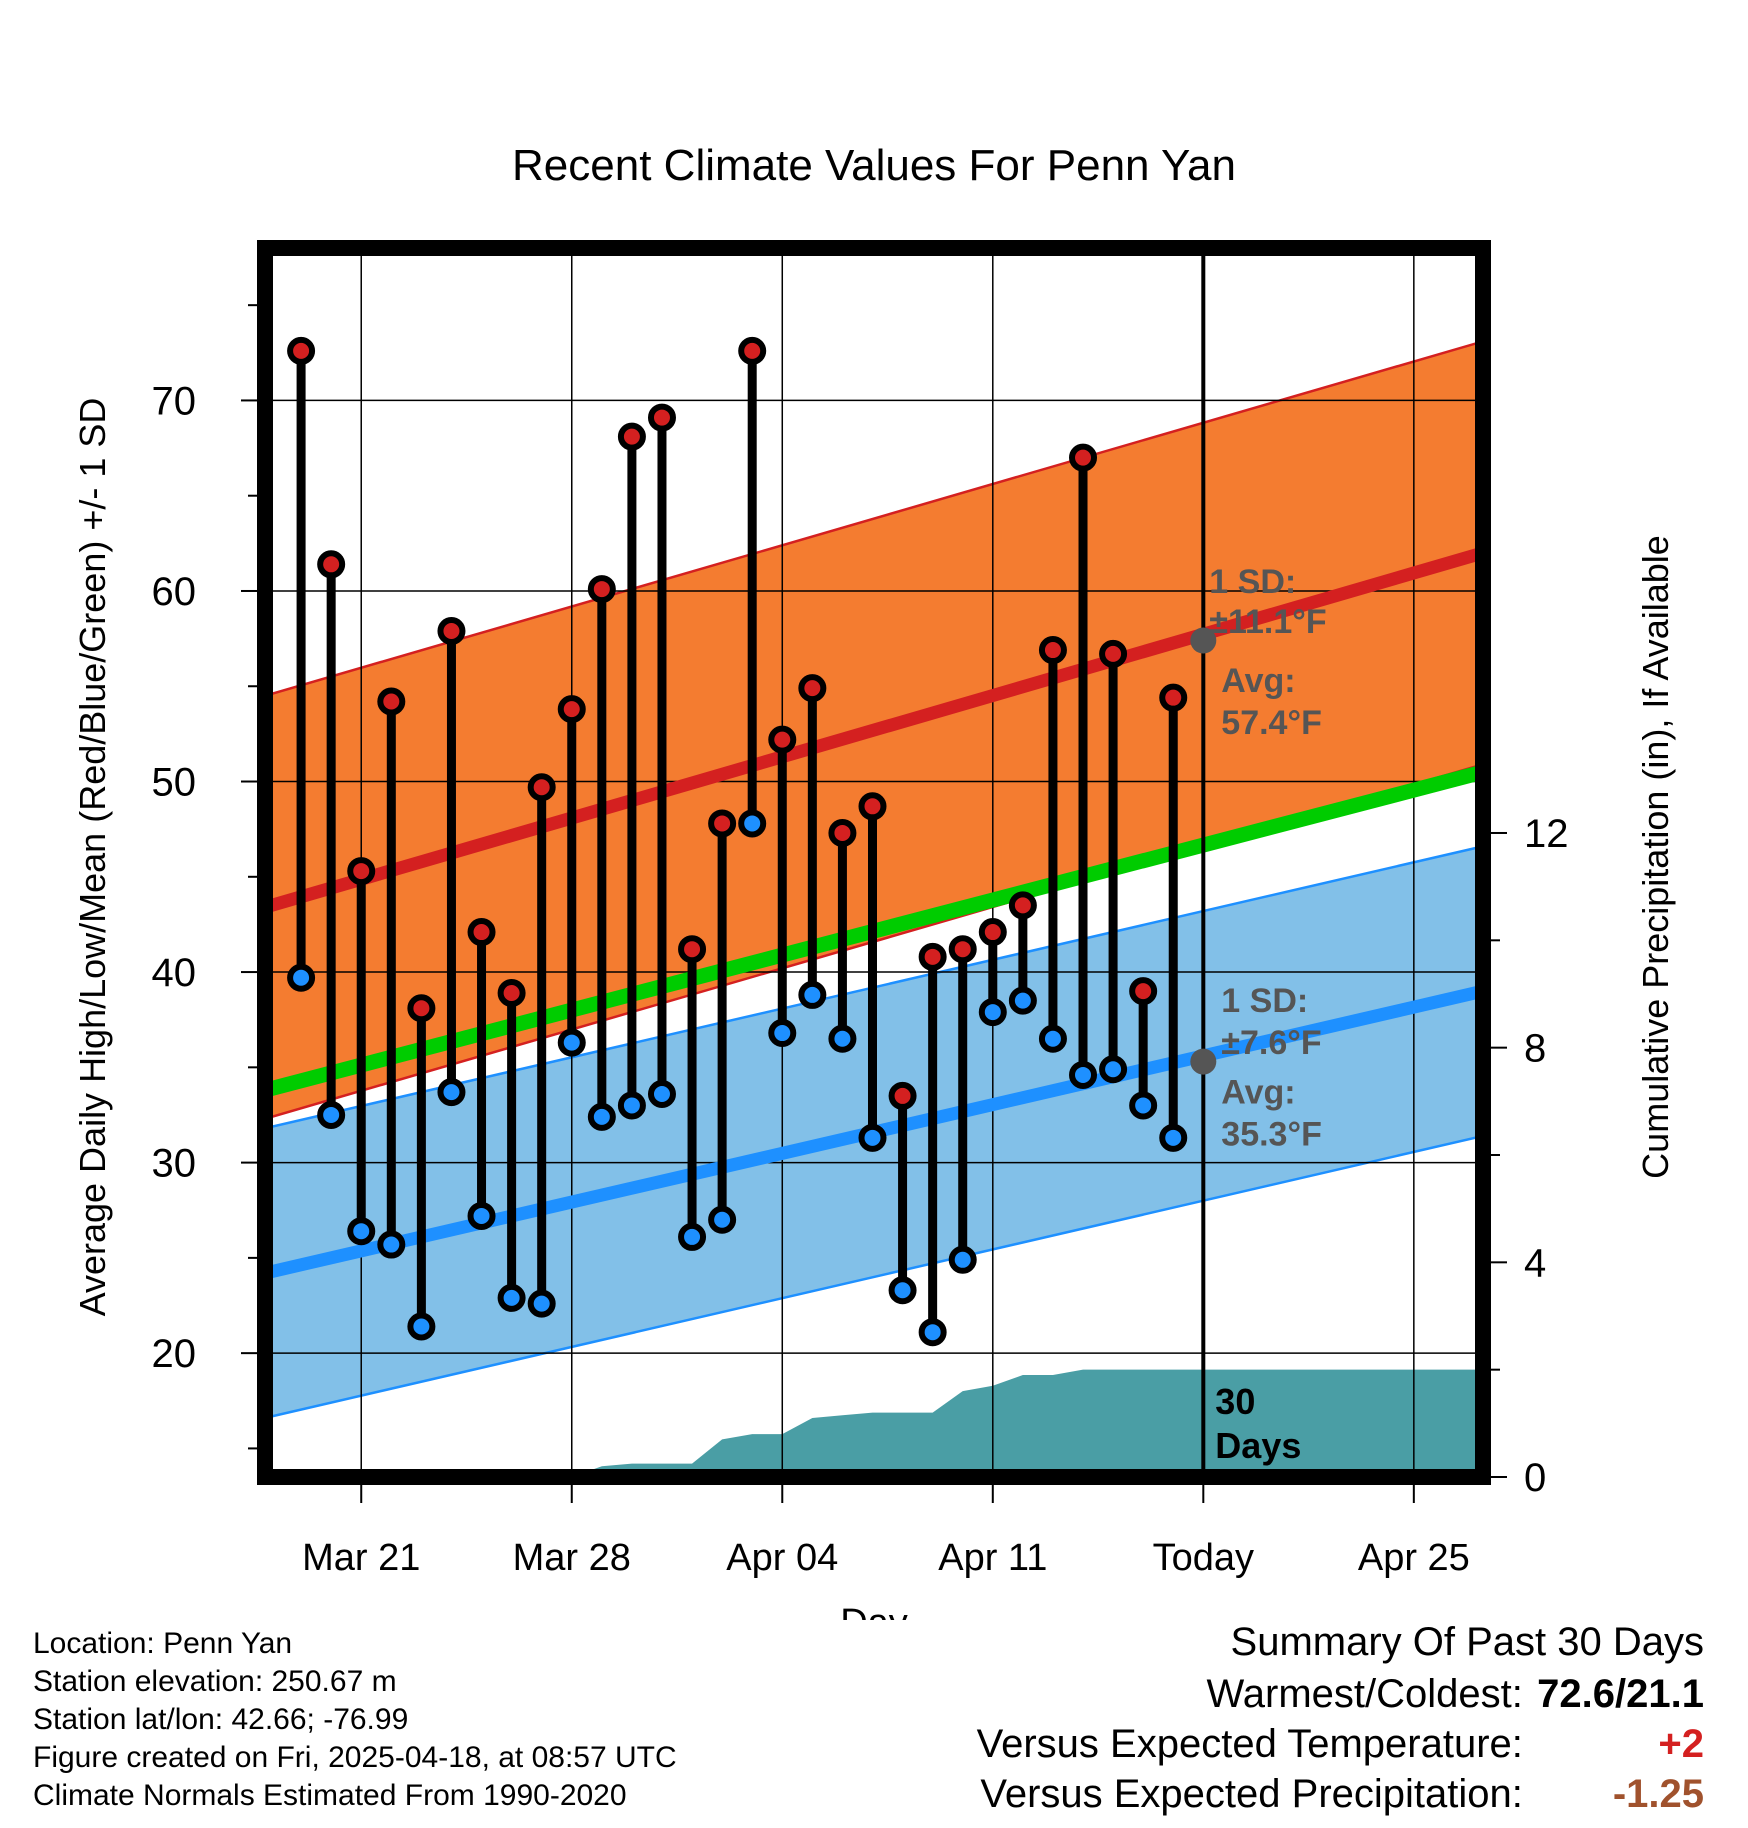  What do you see at coordinates (1258, 1093) in the screenshot?
I see `low-avg-label: Avg:` at bounding box center [1258, 1093].